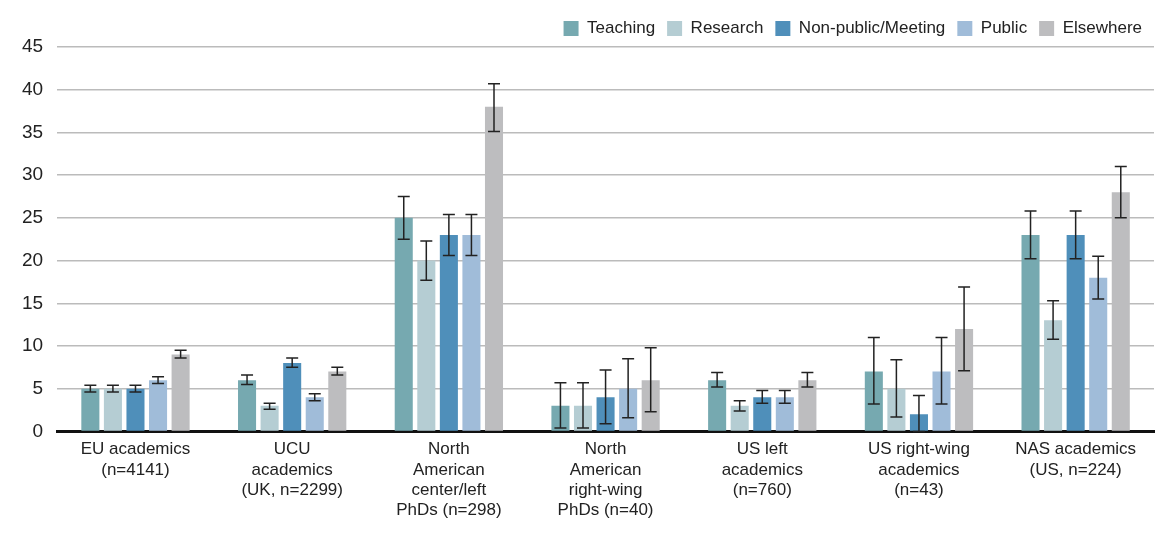 The image size is (1168, 537). Describe the element at coordinates (32, 259) in the screenshot. I see `y-tick-label: 20` at that location.